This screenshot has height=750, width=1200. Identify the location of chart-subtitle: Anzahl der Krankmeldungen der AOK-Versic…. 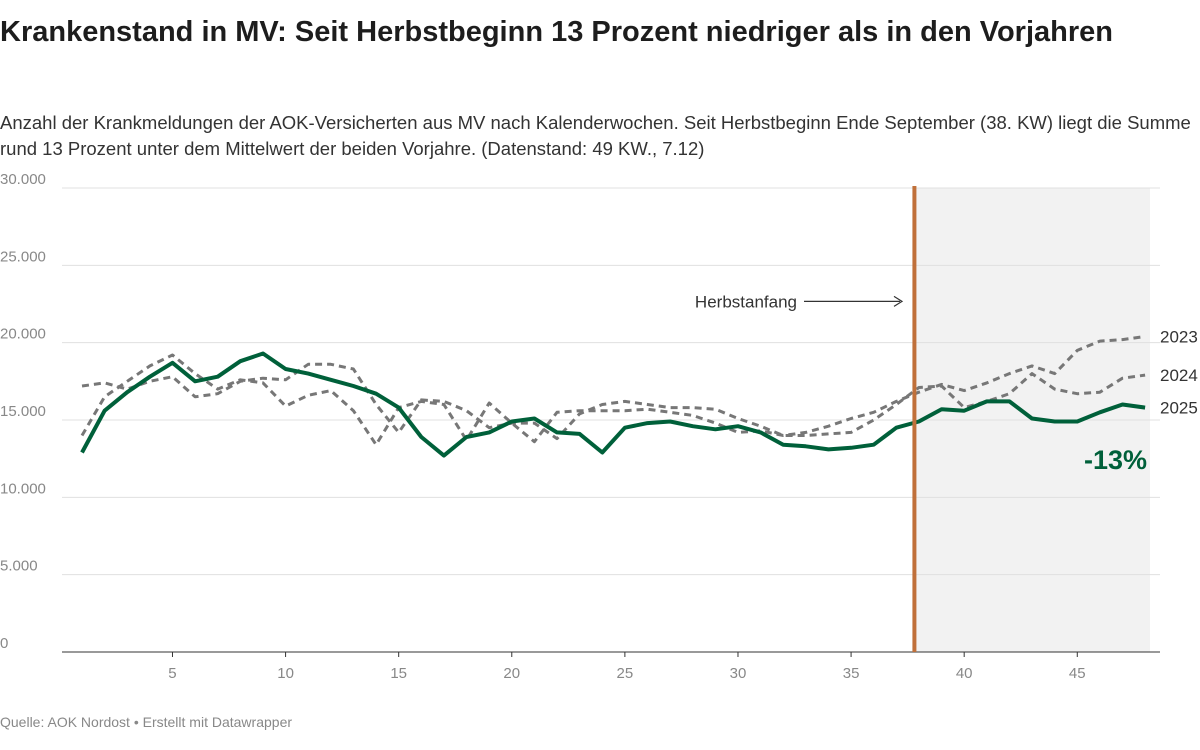
(595, 135).